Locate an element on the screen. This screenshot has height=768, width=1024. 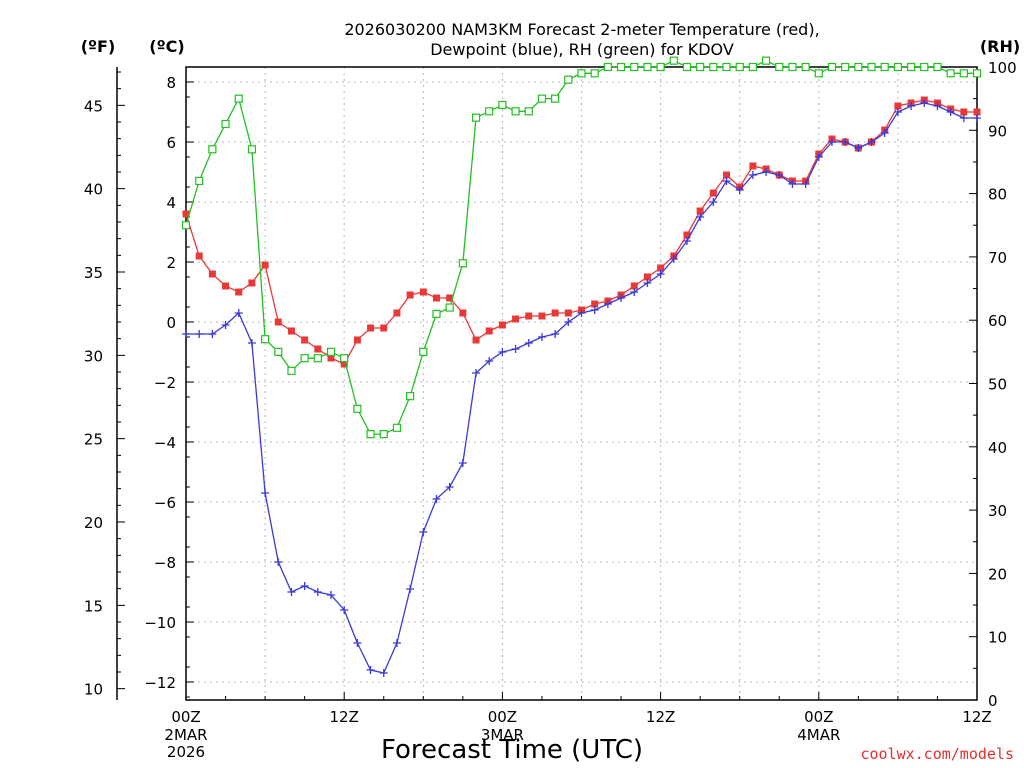
celsius-axis: −12 −10 −8 −6 −4 −2 0 2 4 6 8 is located at coordinates (169, 382).